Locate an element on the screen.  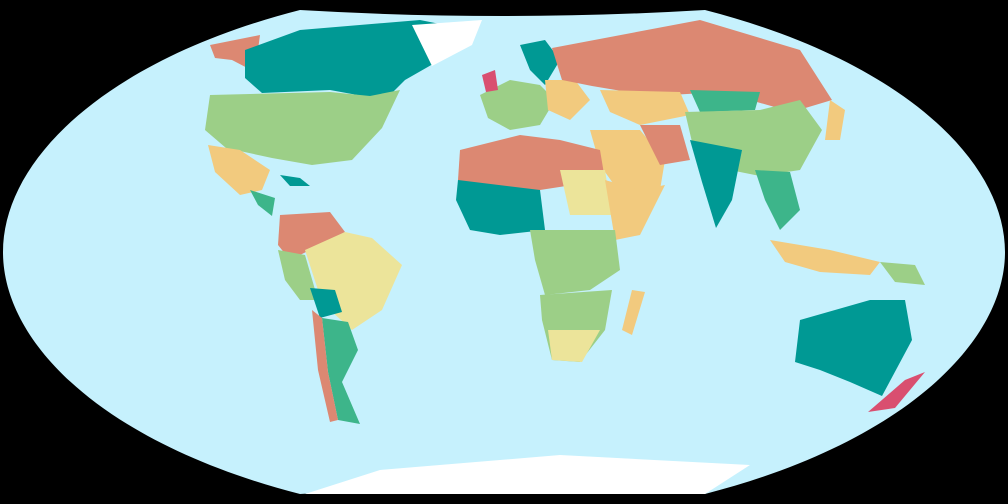
region-india is located at coordinates (716, 184).